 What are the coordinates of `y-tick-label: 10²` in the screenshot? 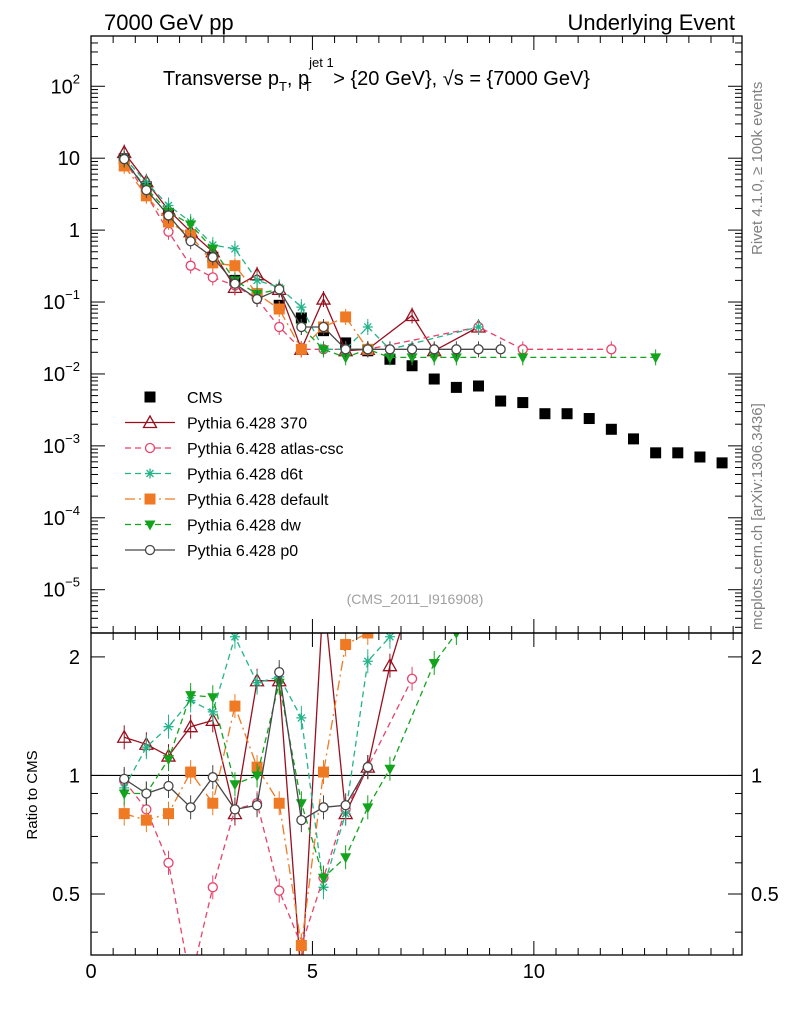 It's located at (65, 84).